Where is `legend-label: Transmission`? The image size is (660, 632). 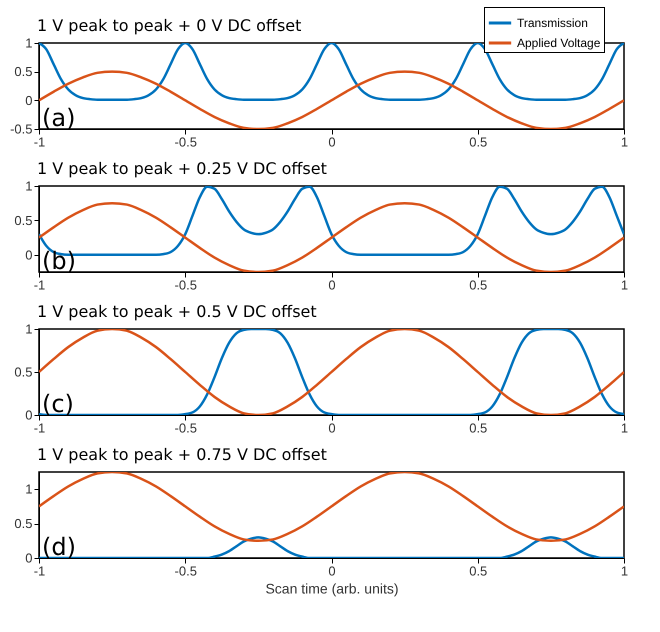 legend-label: Transmission is located at coordinates (552, 23).